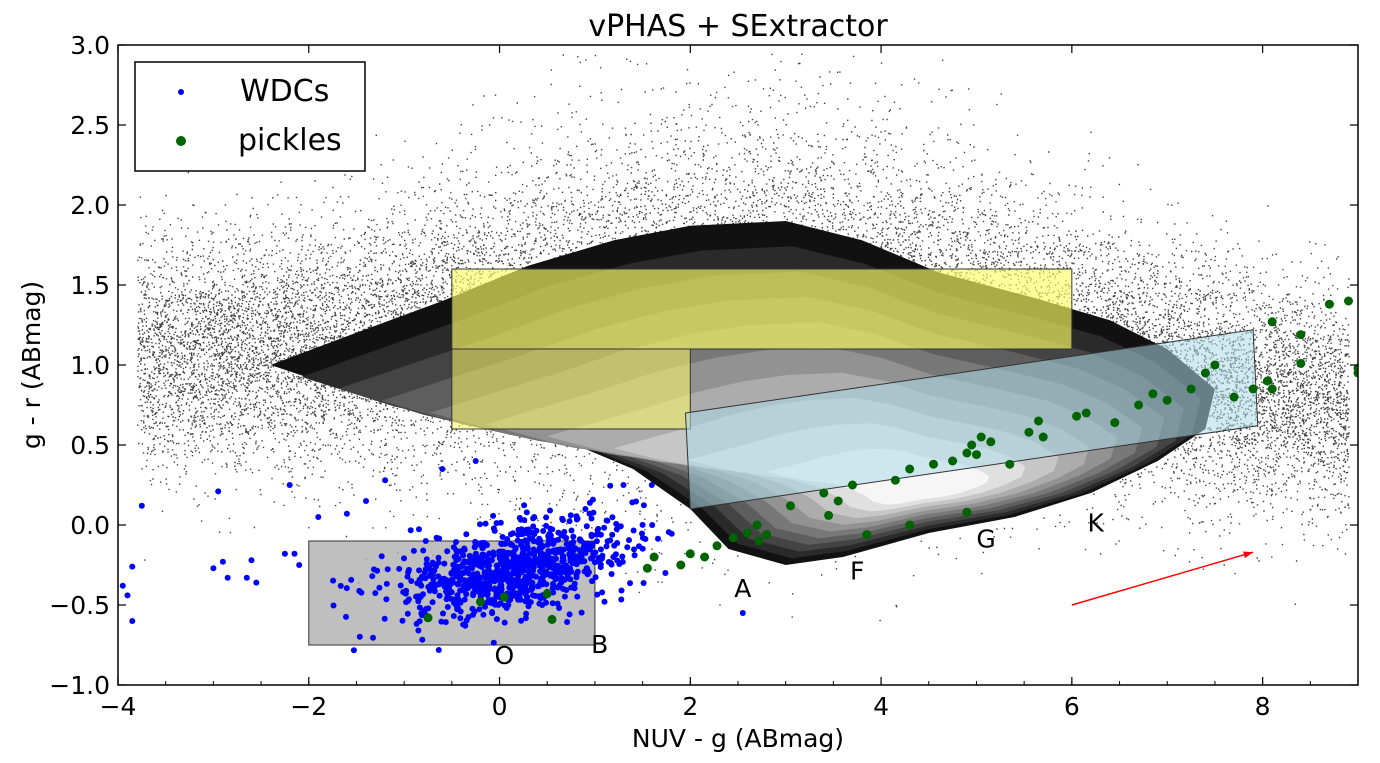 The width and height of the screenshot is (1380, 763). What do you see at coordinates (250, 116) in the screenshot?
I see `legend: WDCs pickles` at bounding box center [250, 116].